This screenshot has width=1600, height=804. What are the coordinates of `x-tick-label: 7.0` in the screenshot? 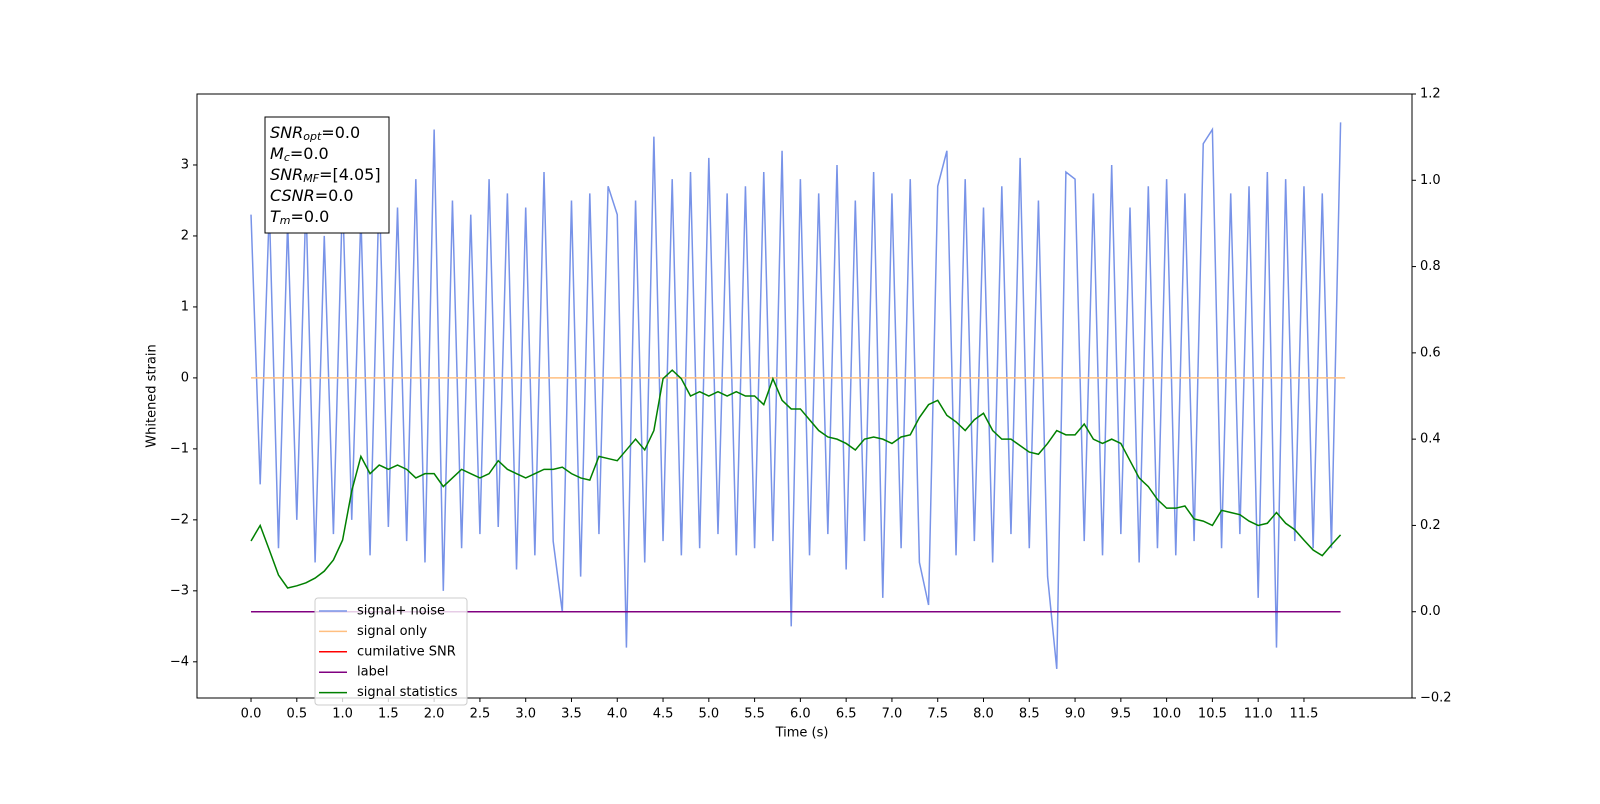 It's located at (892, 714).